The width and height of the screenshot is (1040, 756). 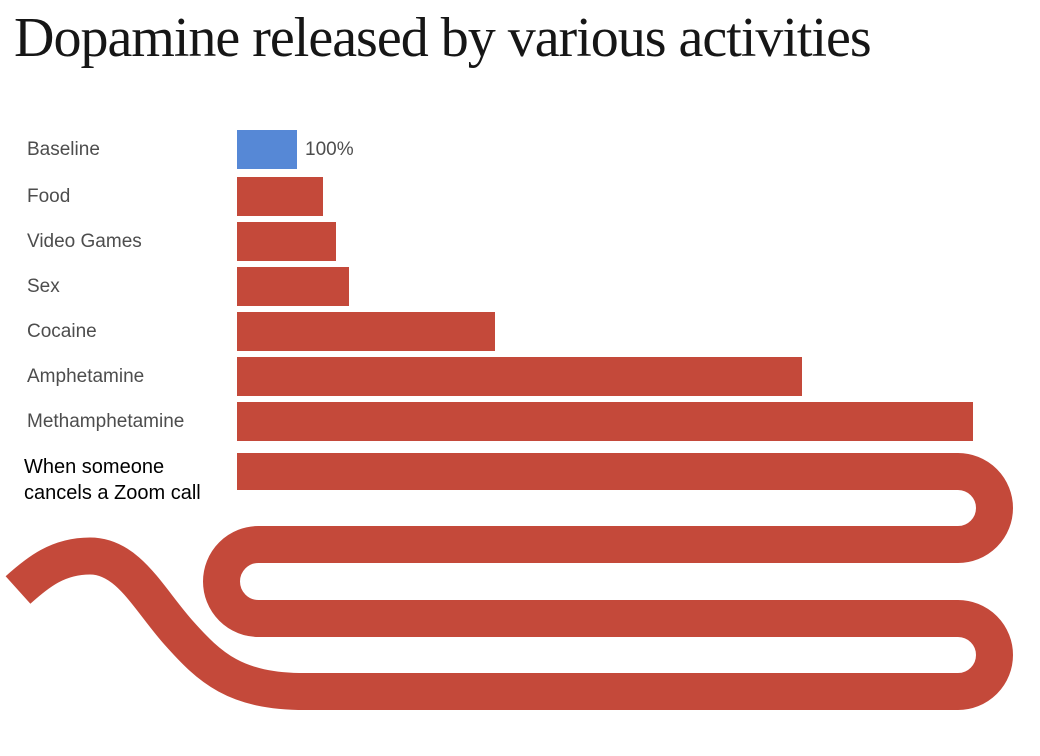 What do you see at coordinates (366, 331) in the screenshot?
I see `bar-cocaine` at bounding box center [366, 331].